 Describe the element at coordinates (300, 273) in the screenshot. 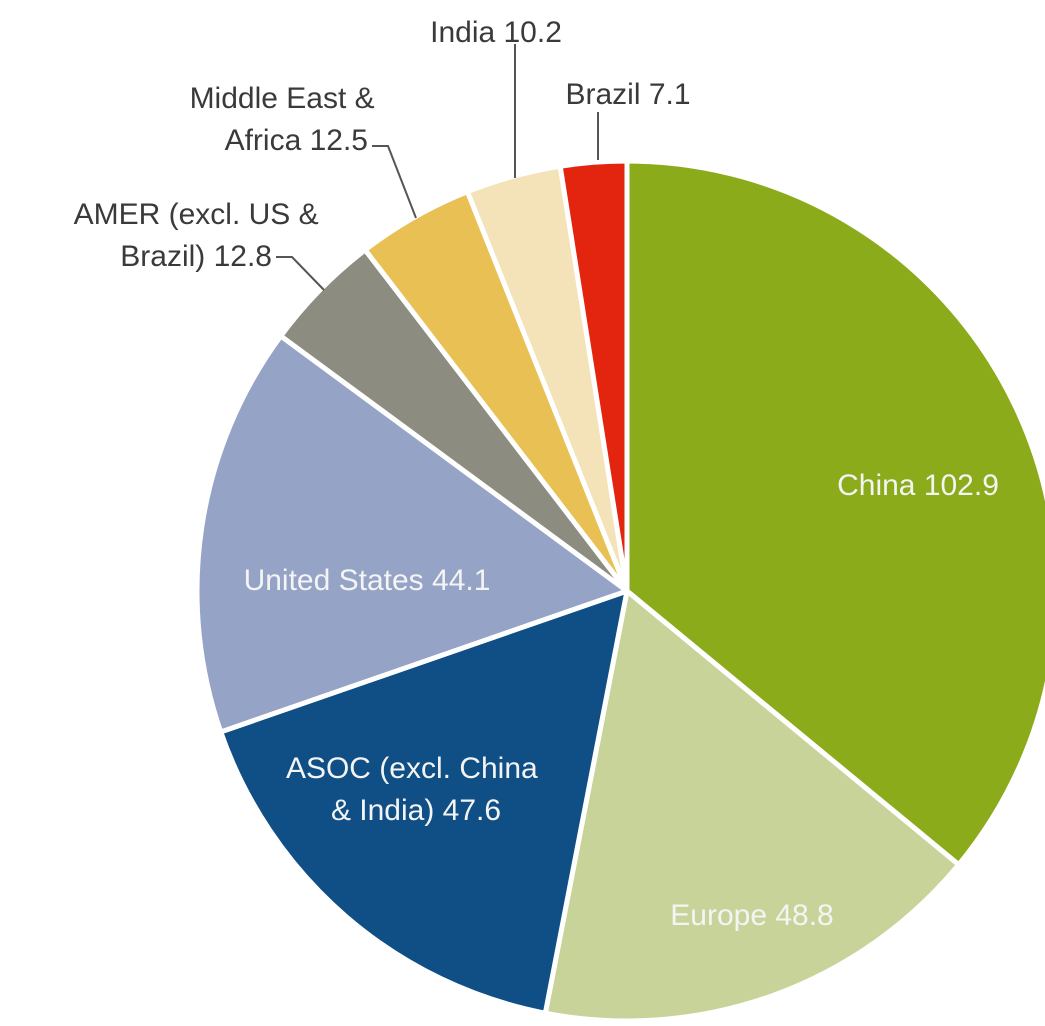

I see `leader-line-amer` at that location.